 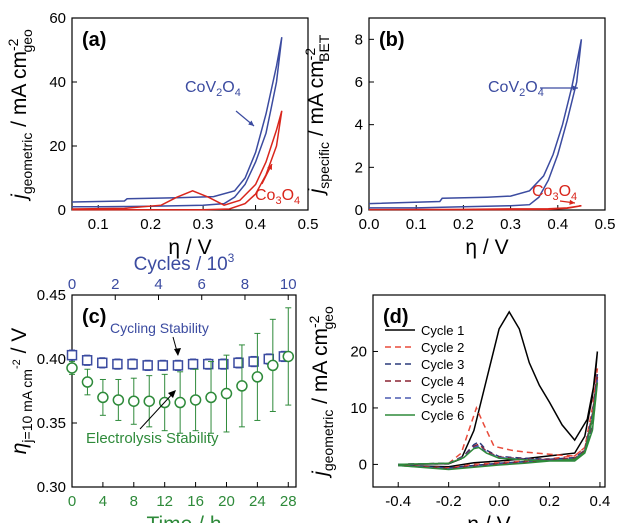 What do you see at coordinates (321, 392) in the screenshot?
I see `y-axis-label: jgeometric / mA cm-2geo` at bounding box center [321, 392].